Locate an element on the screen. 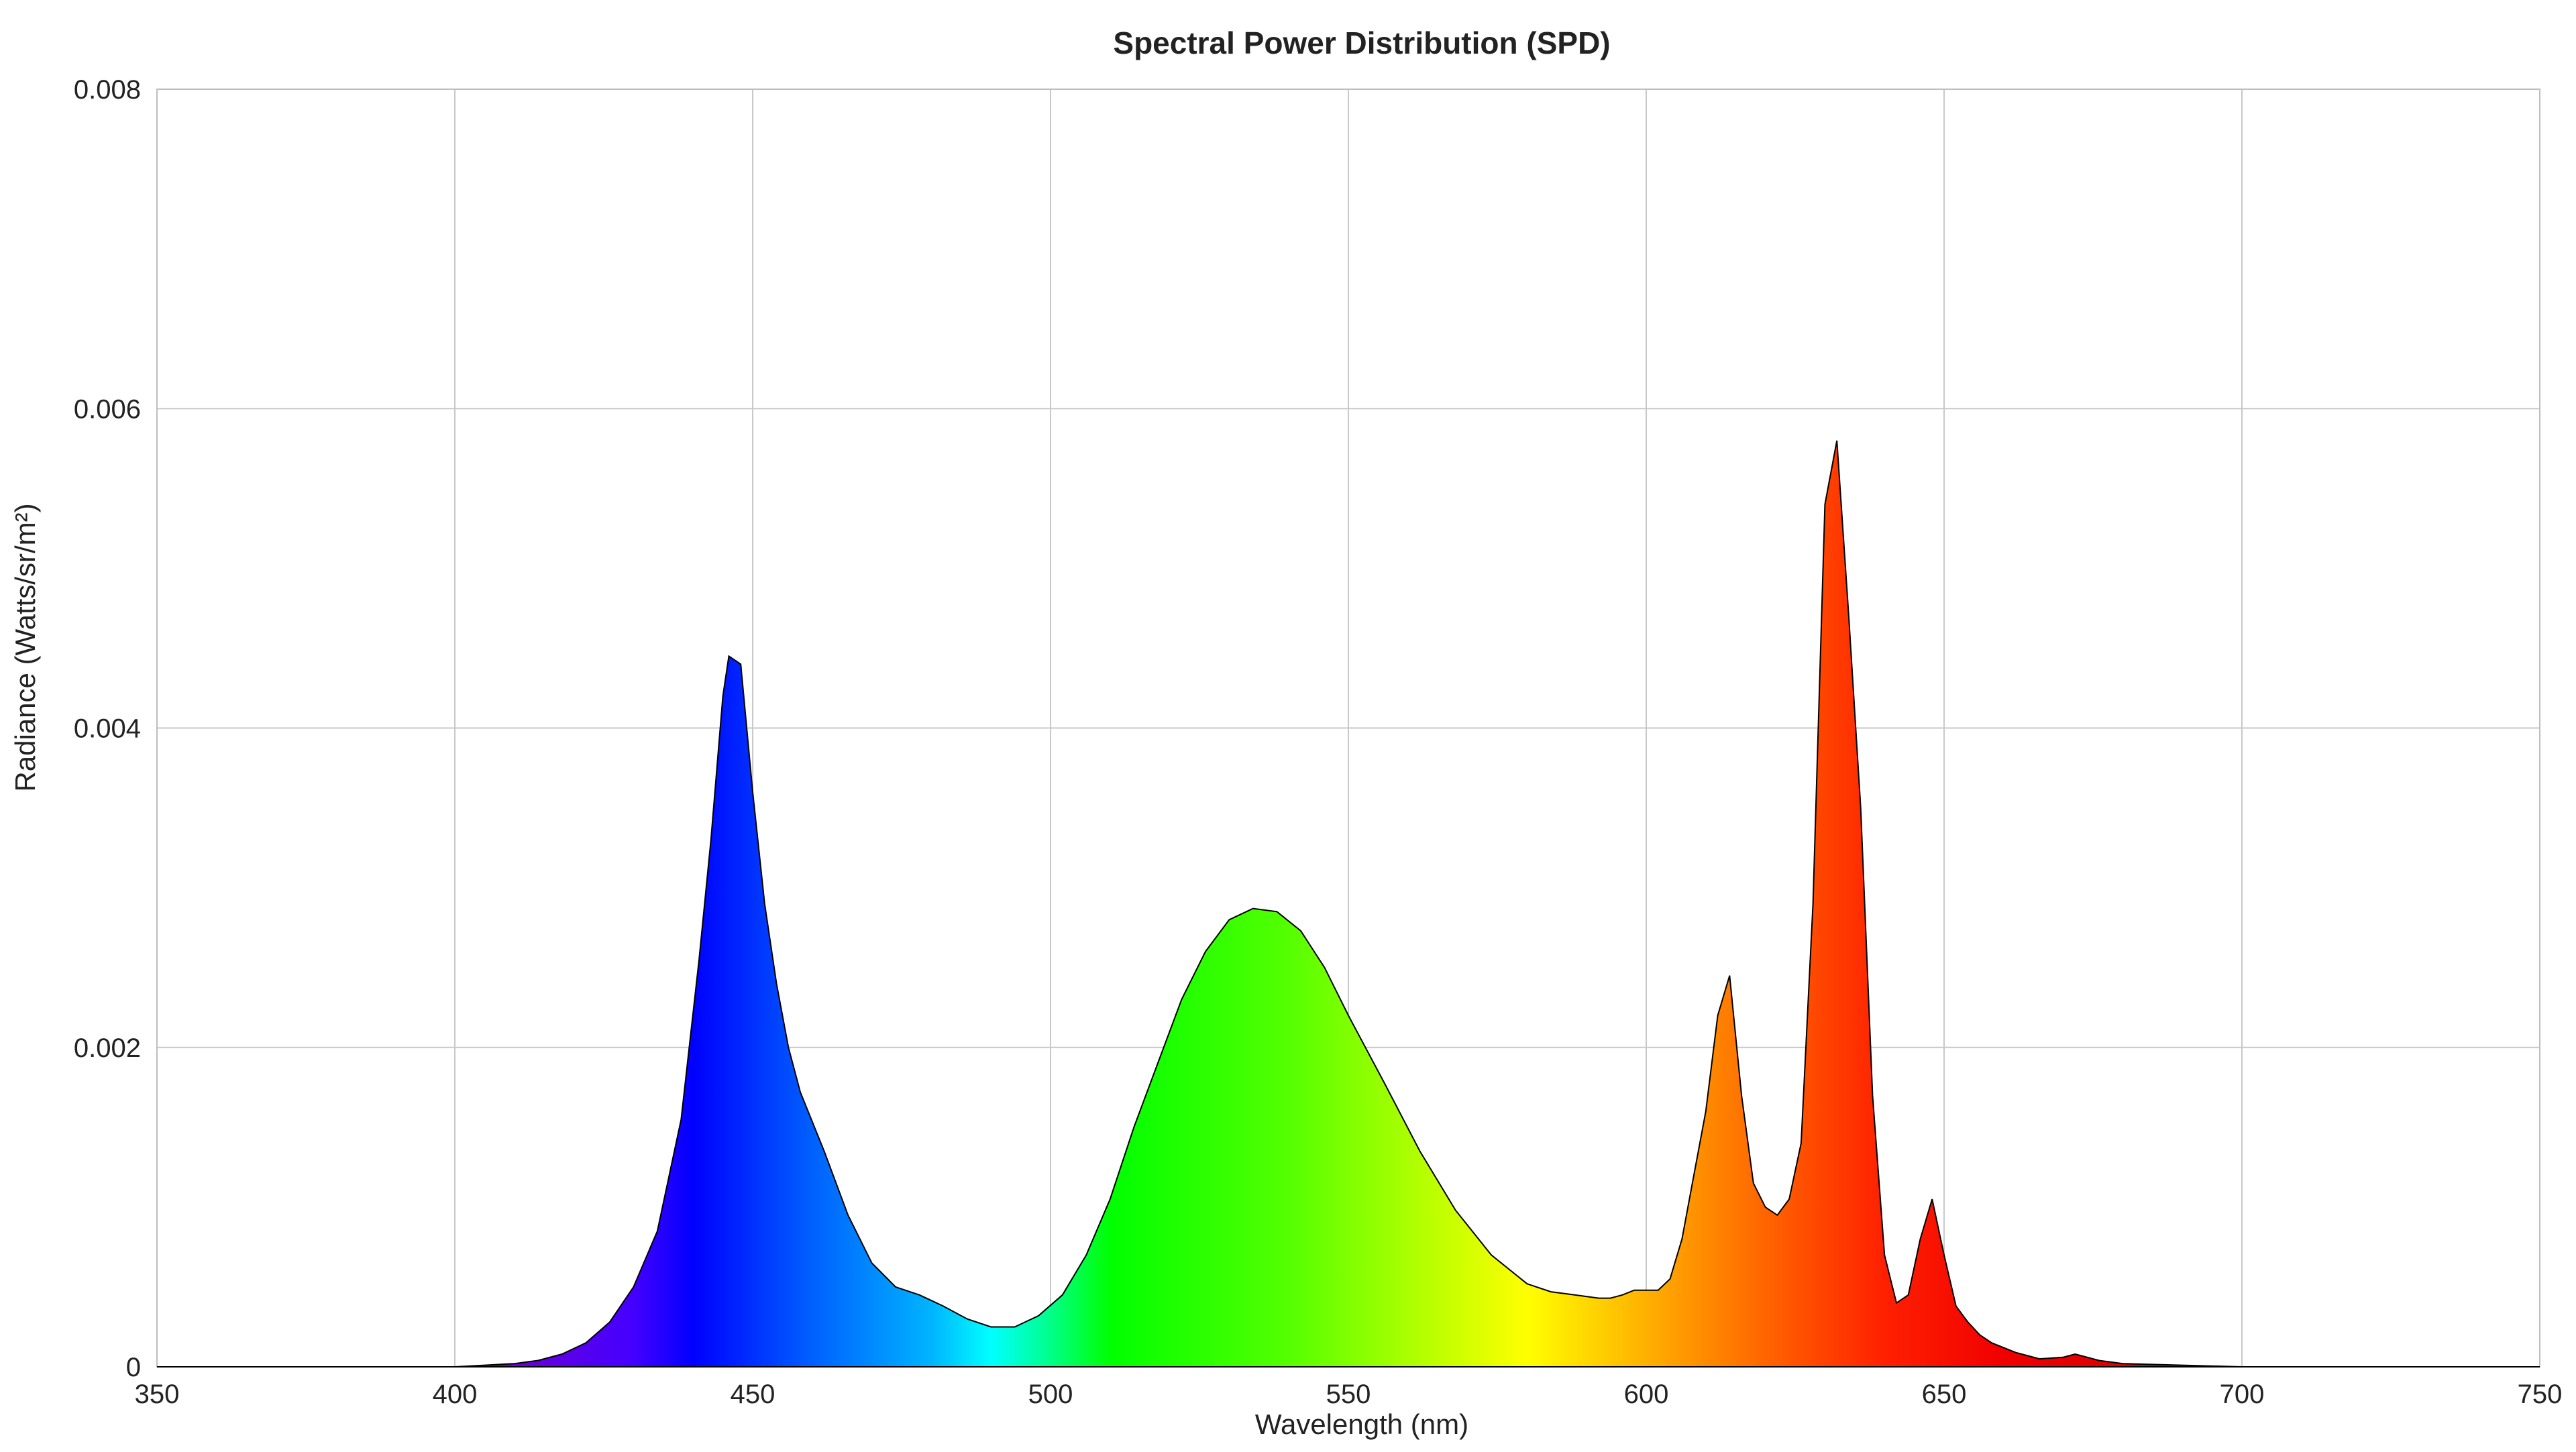 The width and height of the screenshot is (2576, 1452). x-tick-label: 550 is located at coordinates (1348, 1394).